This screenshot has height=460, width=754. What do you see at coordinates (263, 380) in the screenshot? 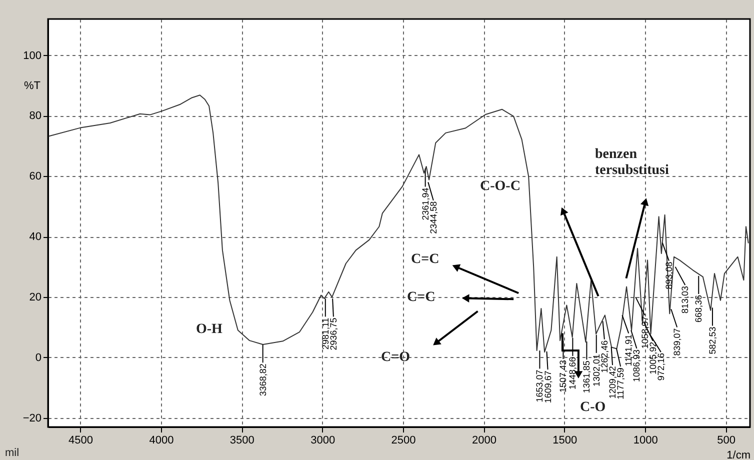
I see `annotation: 3368,82` at bounding box center [263, 380].